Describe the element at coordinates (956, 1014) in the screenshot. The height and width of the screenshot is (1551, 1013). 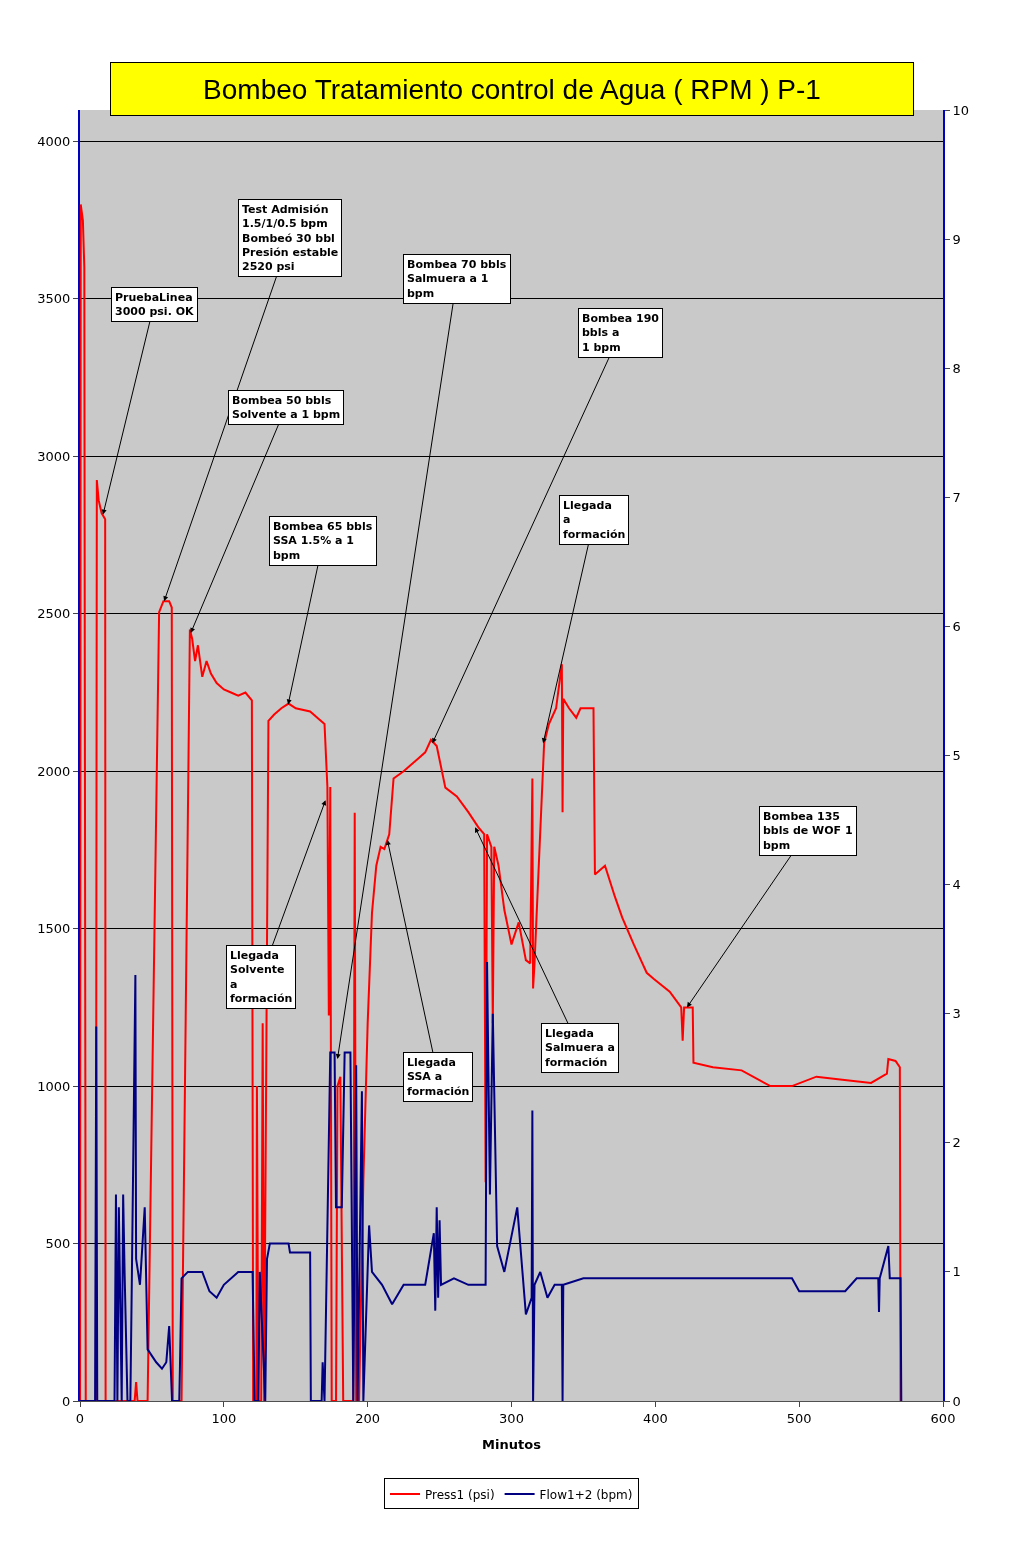
I see `y2-tick-label: 3` at that location.